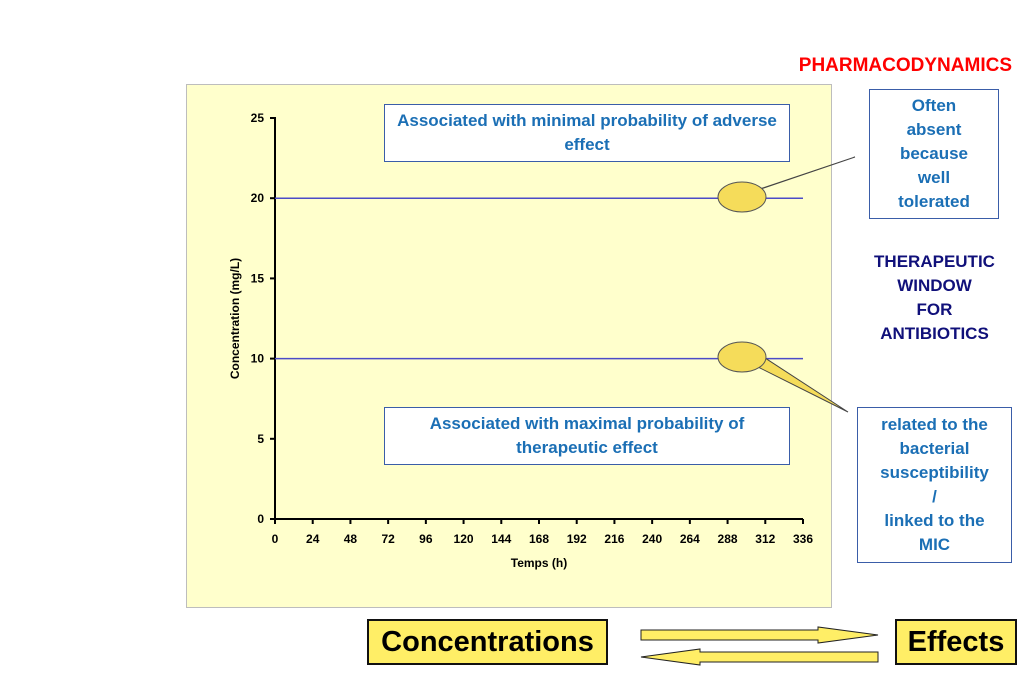 This screenshot has height=683, width=1024. Describe the element at coordinates (956, 642) in the screenshot. I see `effects-box: Effects` at that location.